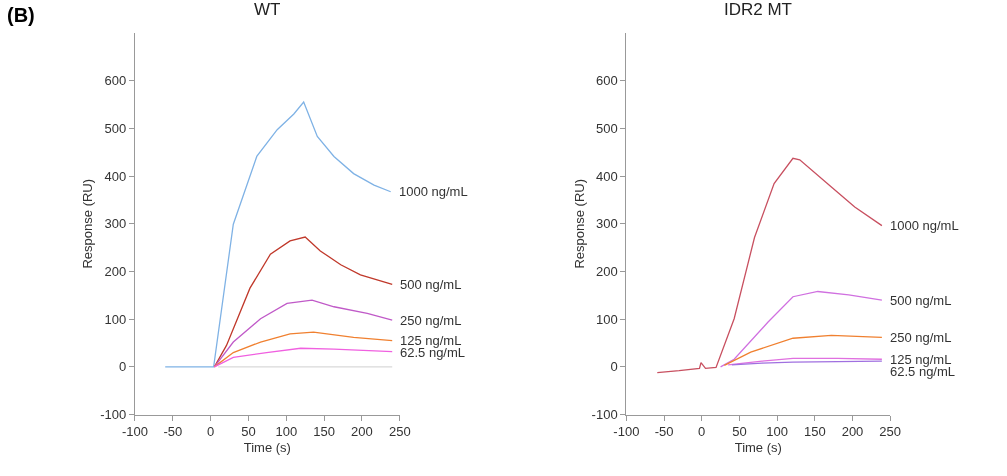  I want to click on chart-title: WT, so click(267, 9).